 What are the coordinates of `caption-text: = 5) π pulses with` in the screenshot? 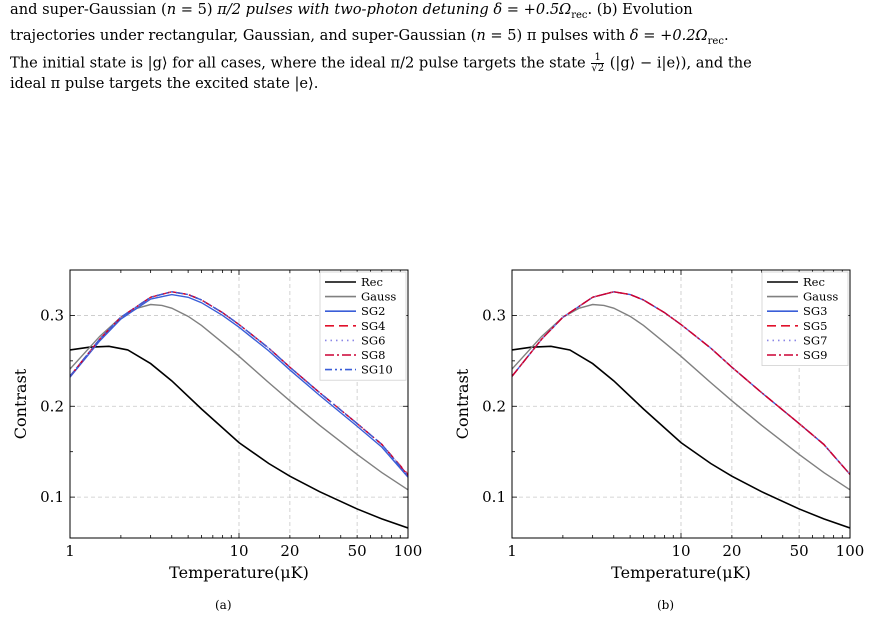 It's located at (557, 36).